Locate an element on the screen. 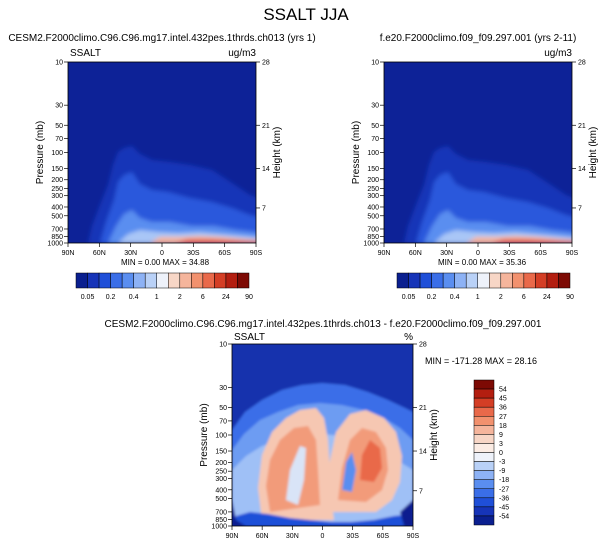  colorbar-label: 45 is located at coordinates (503, 399).